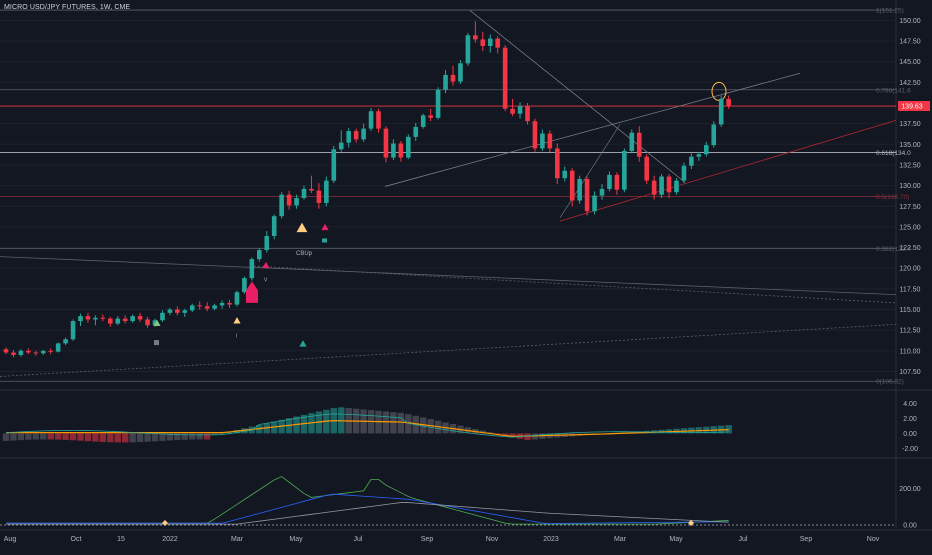 This screenshot has height=555, width=932. I want to click on price-tick-label: 115.00, so click(910, 310).